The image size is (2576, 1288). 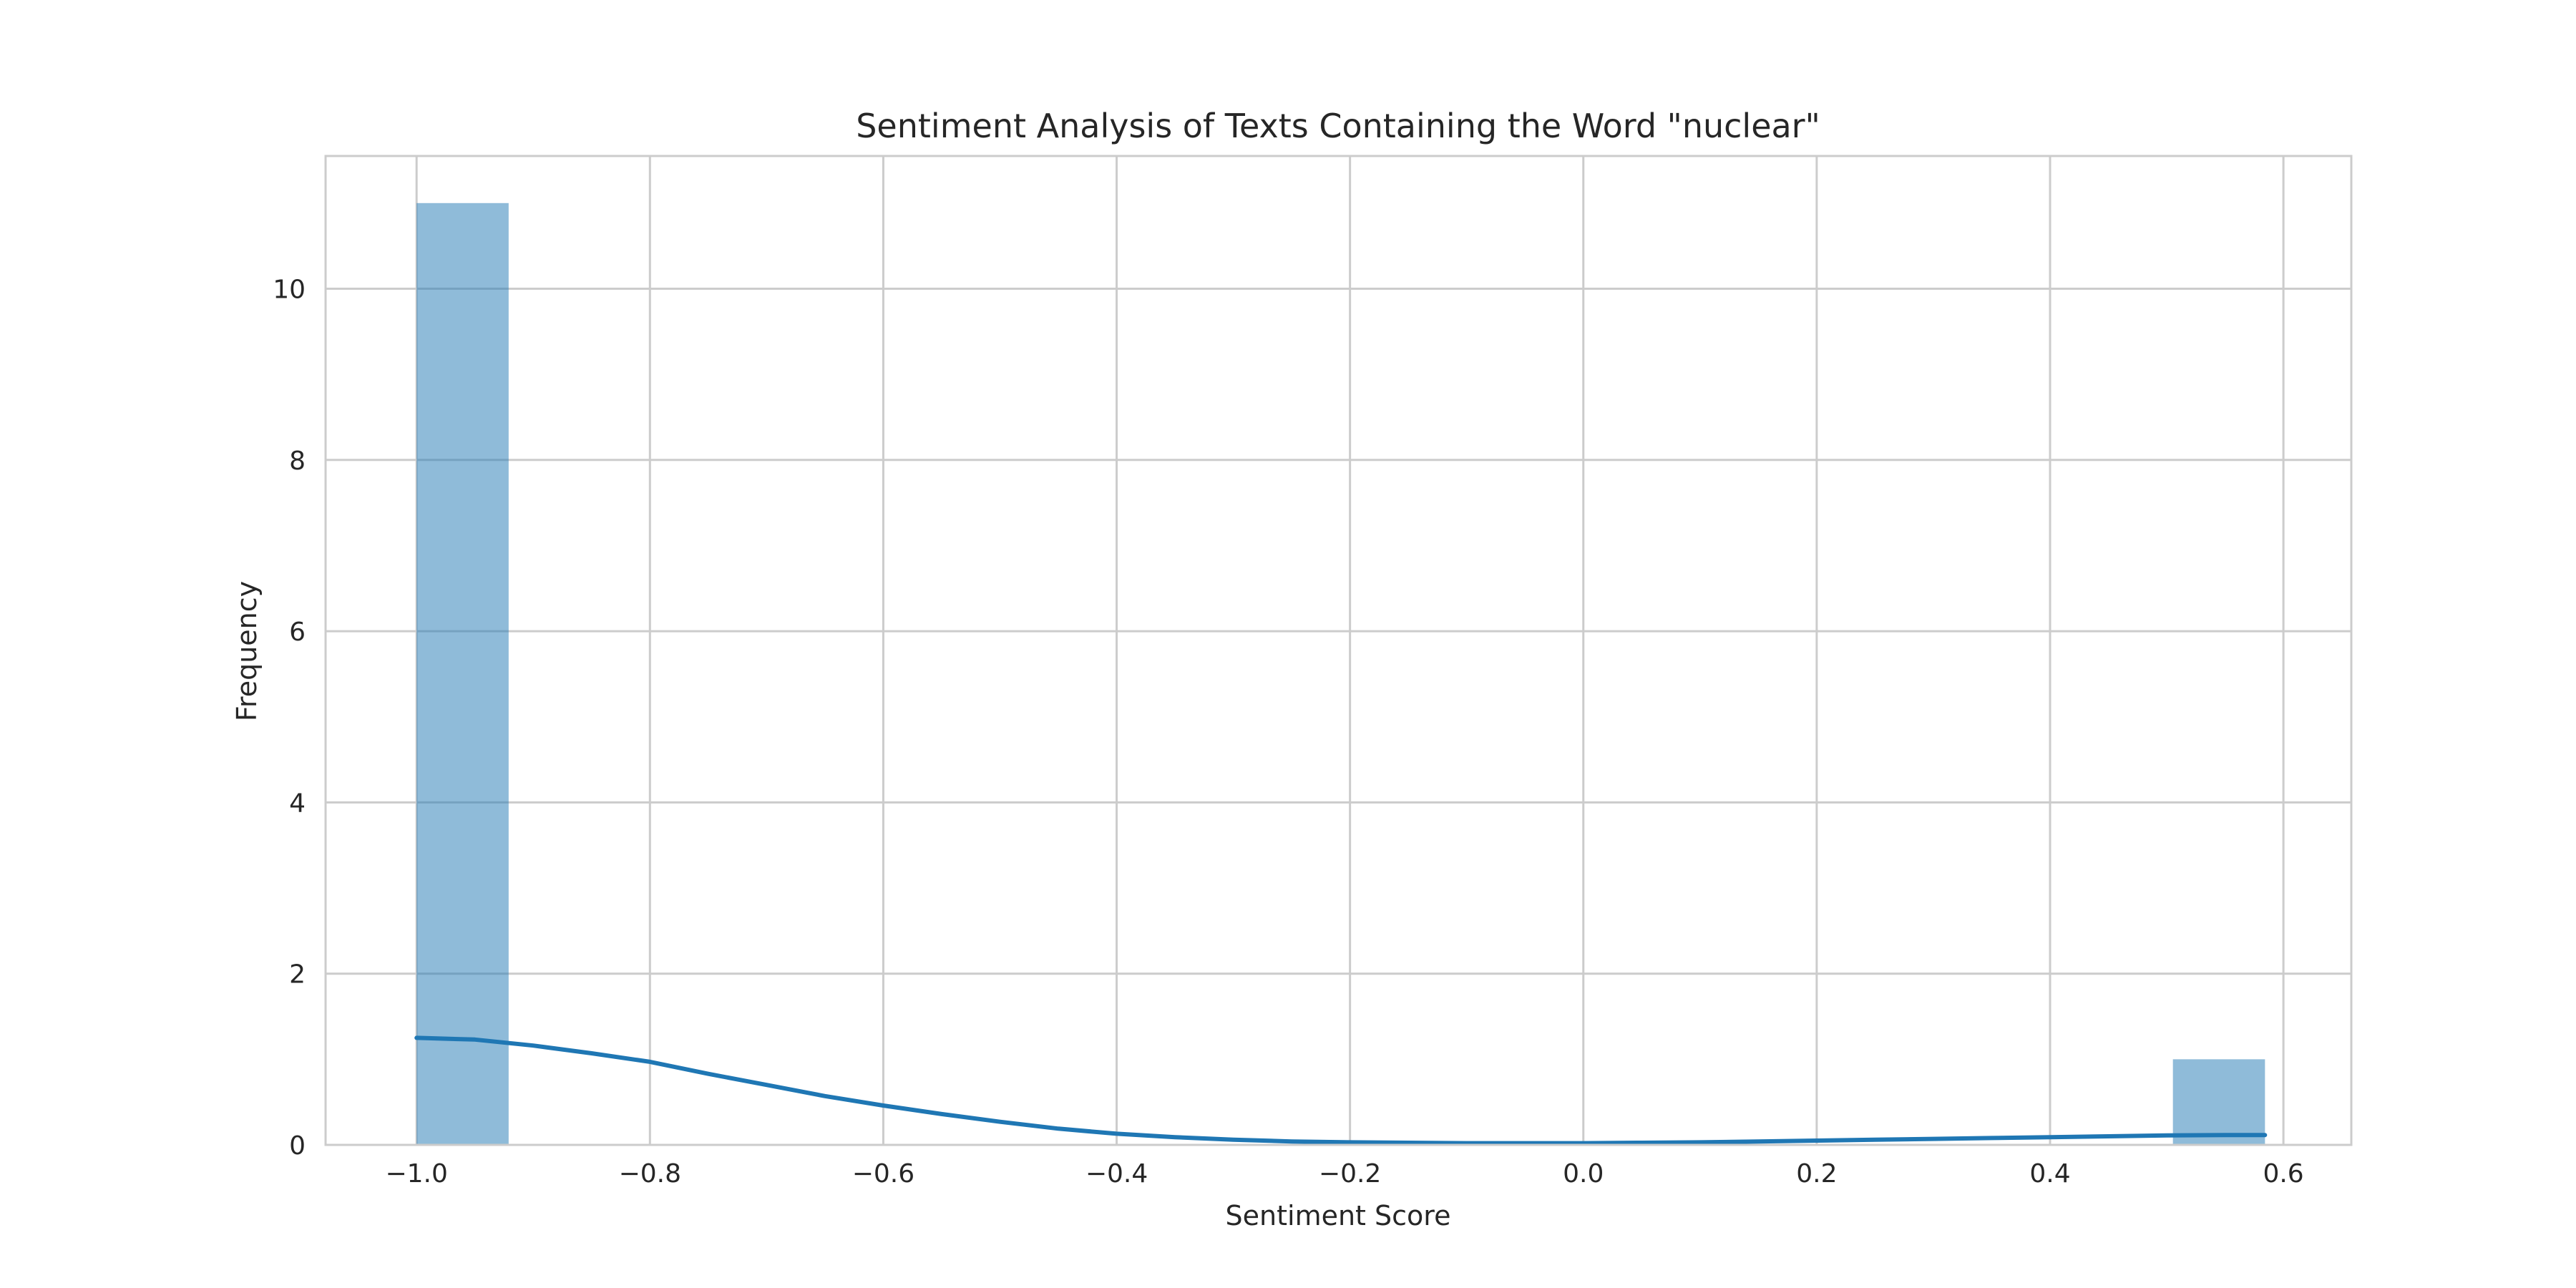 I want to click on x-tick-label: −1.0, so click(x=416, y=1174).